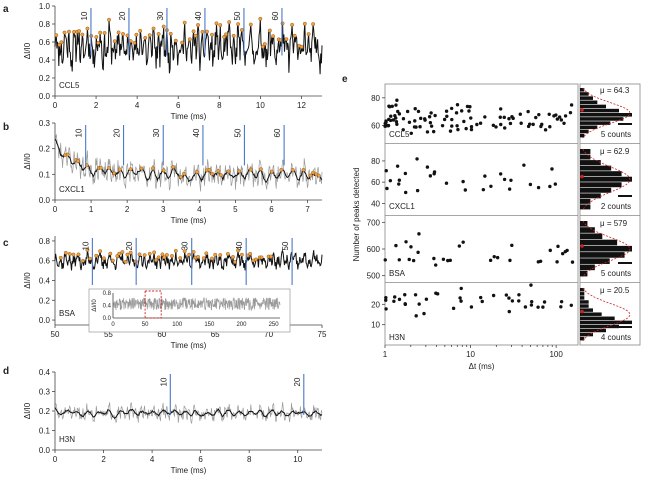  Describe the element at coordinates (107, 319) in the screenshot. I see `inset-y-tick-label: 0.0` at that location.